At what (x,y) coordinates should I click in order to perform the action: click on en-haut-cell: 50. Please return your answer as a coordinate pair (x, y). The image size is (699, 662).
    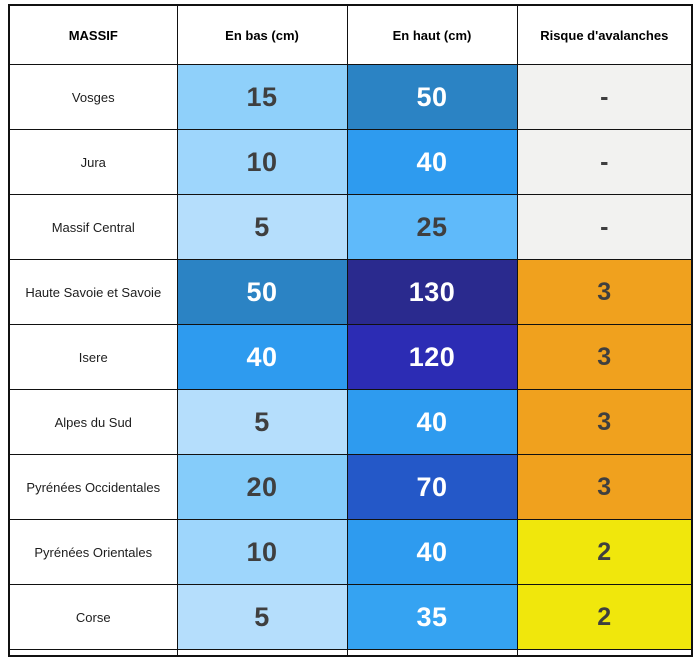
    Looking at the image, I should click on (432, 97).